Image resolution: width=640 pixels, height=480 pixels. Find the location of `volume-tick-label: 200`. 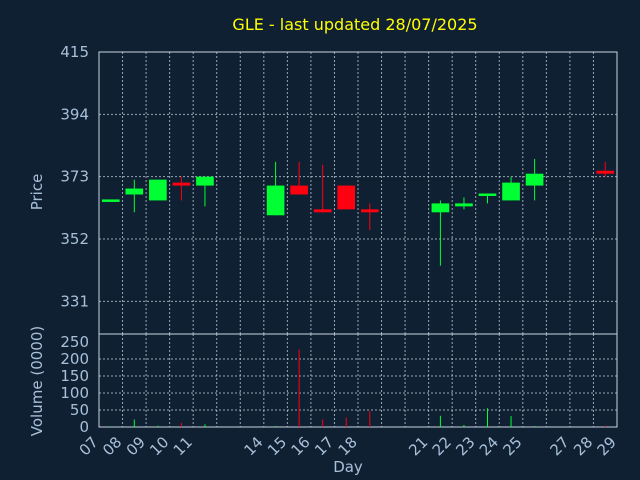

volume-tick-label: 200 is located at coordinates (74, 359).